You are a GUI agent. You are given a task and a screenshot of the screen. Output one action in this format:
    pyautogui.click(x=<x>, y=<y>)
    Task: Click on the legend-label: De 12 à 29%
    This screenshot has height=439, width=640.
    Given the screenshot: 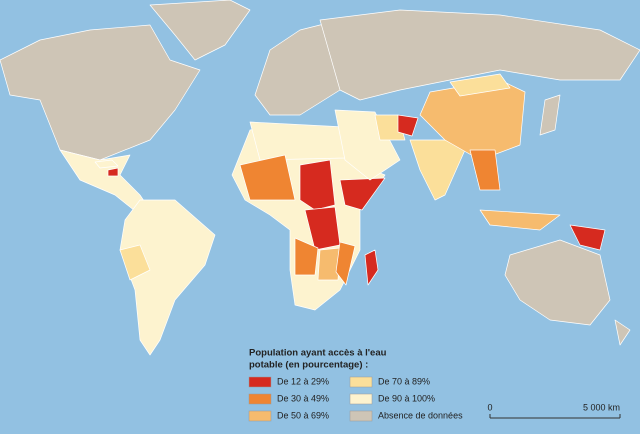 What is the action you would take?
    pyautogui.click(x=303, y=381)
    